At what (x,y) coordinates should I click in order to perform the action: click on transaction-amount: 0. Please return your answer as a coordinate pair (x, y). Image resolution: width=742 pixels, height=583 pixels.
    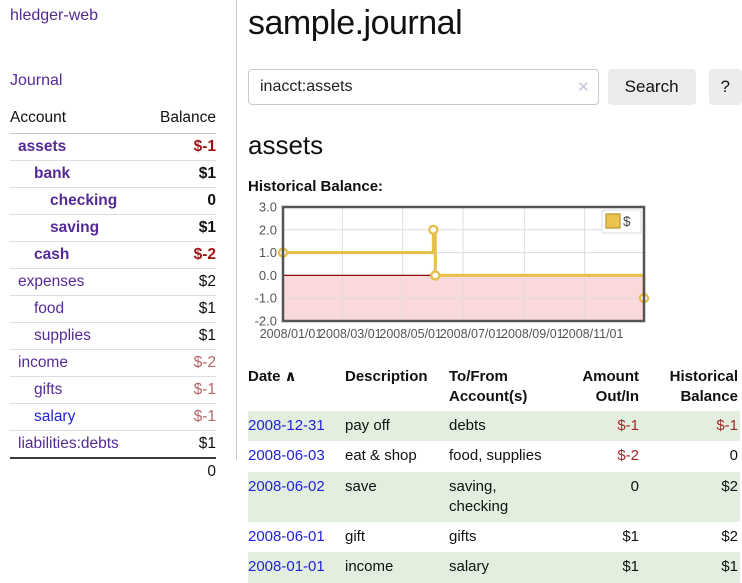
    Looking at the image, I should click on (634, 486).